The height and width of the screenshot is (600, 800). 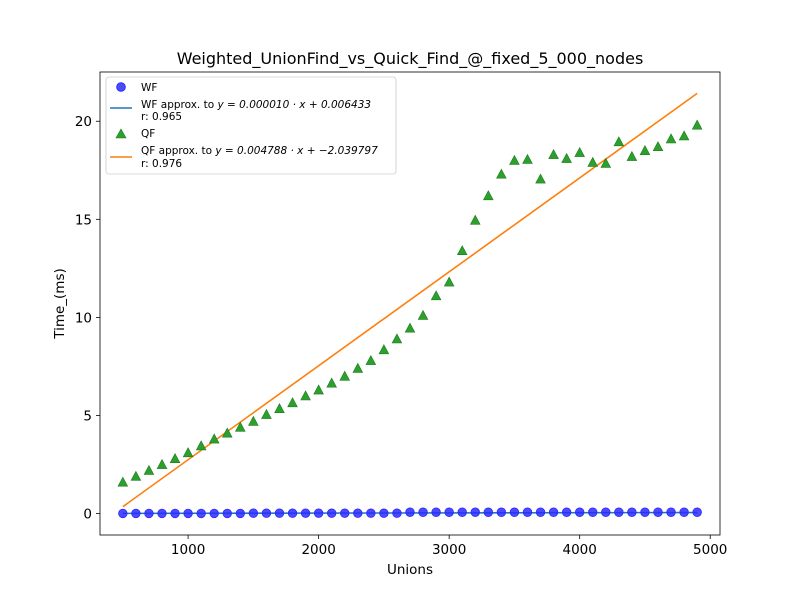 What do you see at coordinates (87, 417) in the screenshot?
I see `y-tick-label: 5` at bounding box center [87, 417].